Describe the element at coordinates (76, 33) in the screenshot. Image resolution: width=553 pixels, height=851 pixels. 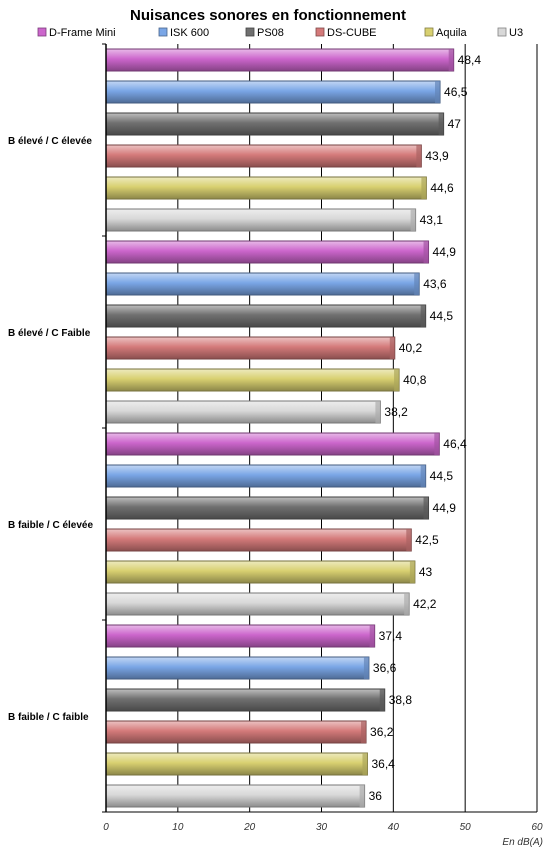
I see `legend-item-d-frame-mini: D-Frame Mini` at that location.